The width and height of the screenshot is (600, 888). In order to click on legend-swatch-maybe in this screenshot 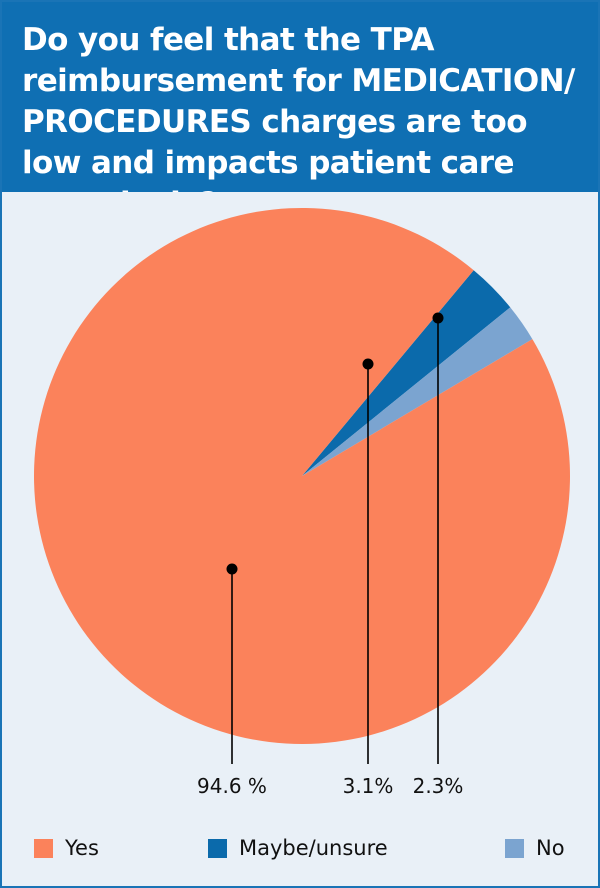, I will do `click(217, 848)`.